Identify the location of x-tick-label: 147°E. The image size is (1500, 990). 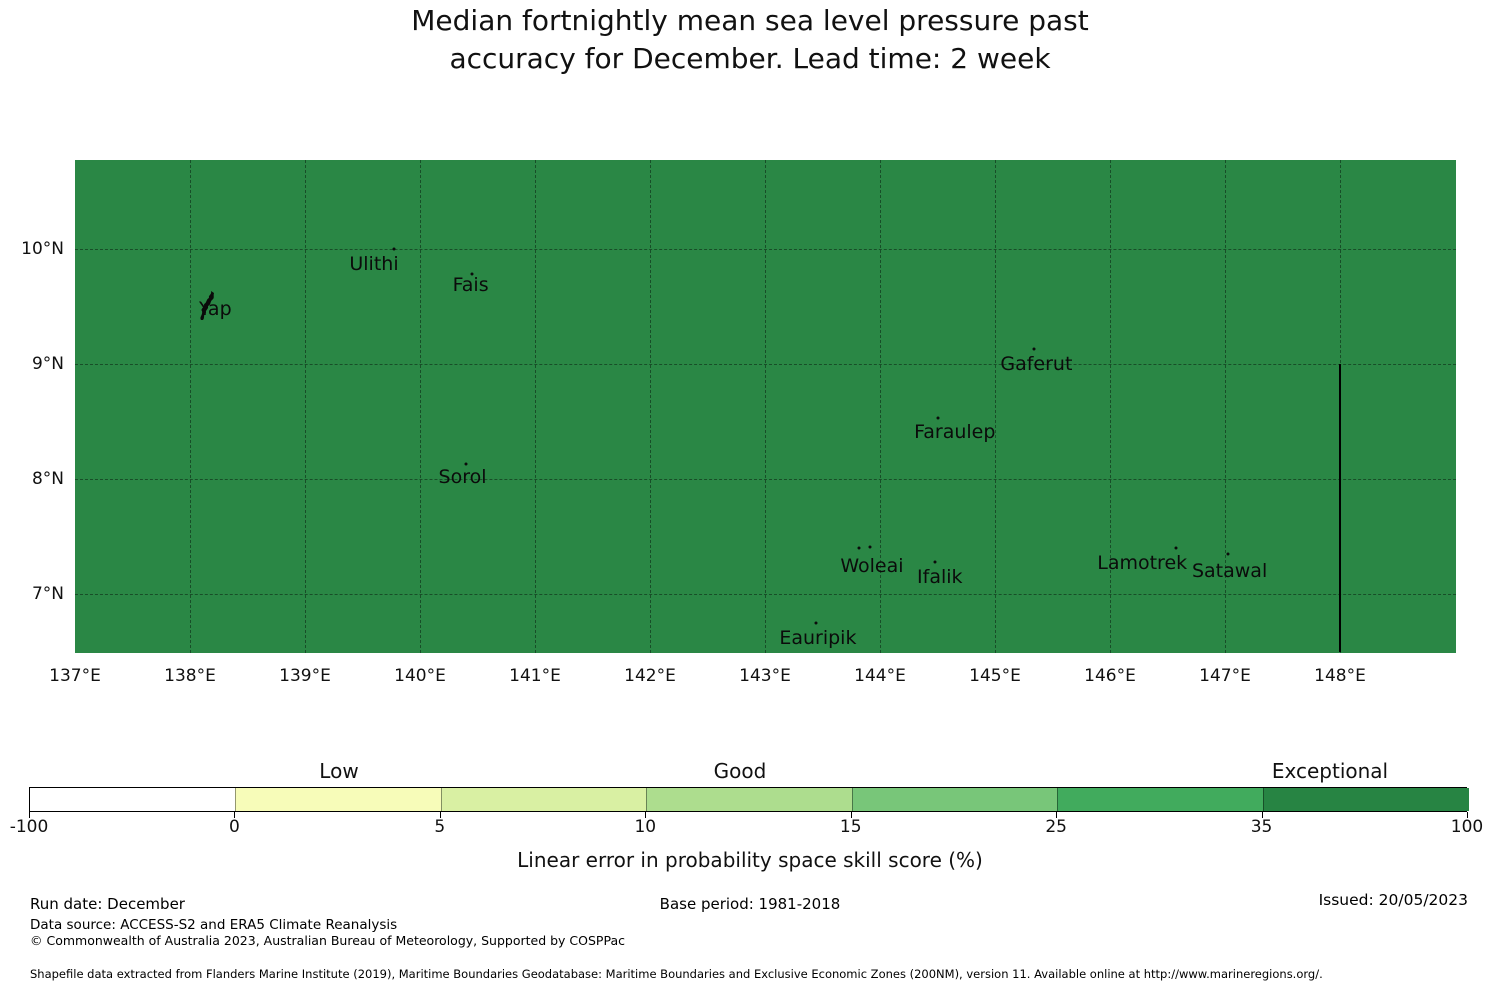
(1225, 676).